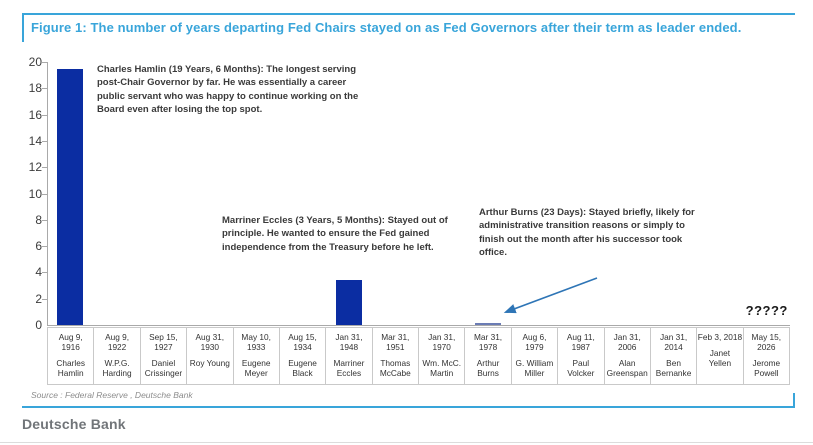 This screenshot has width=813, height=445. Describe the element at coordinates (70, 368) in the screenshot. I see `chair-name: Charles Hamlin` at that location.